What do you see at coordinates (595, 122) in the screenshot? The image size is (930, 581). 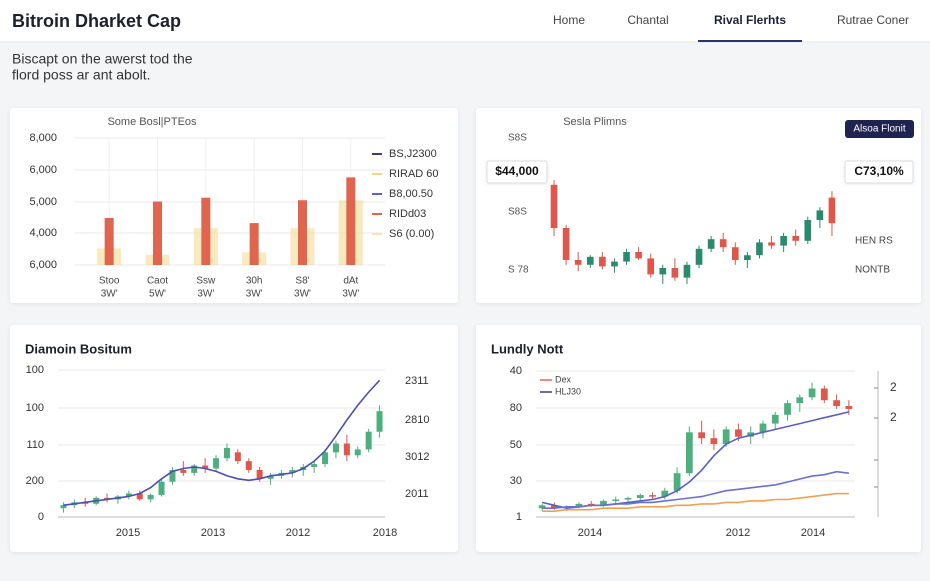 I see `card-title: Sesla Plimns` at bounding box center [595, 122].